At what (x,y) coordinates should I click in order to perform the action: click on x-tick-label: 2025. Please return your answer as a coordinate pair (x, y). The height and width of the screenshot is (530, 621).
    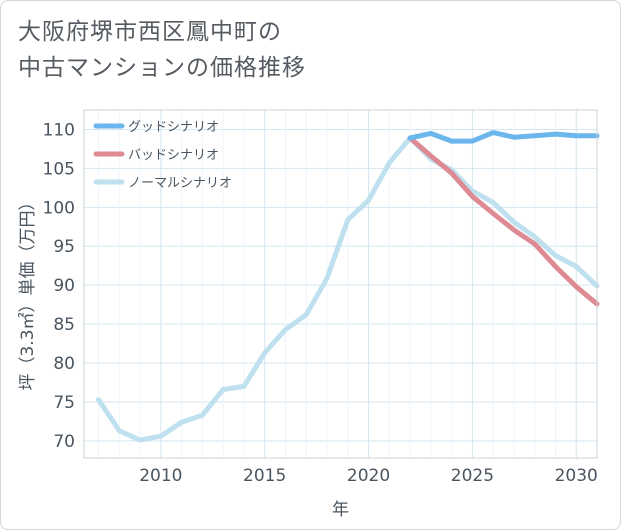
    Looking at the image, I should click on (472, 476).